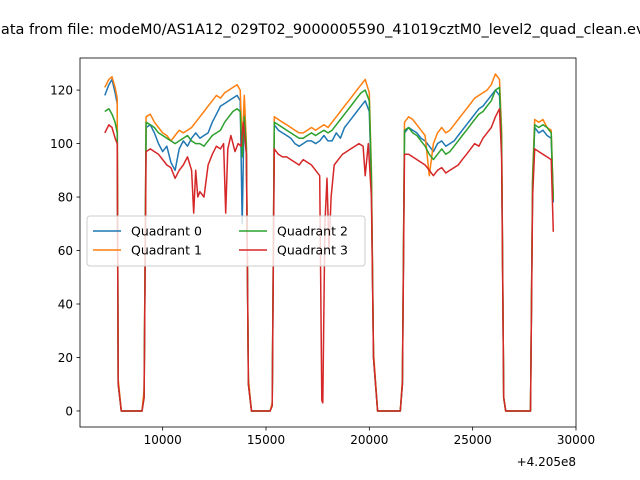 Image resolution: width=640 pixels, height=480 pixels. I want to click on legend-label-quadrant-2: Quadrant 2, so click(312, 231).